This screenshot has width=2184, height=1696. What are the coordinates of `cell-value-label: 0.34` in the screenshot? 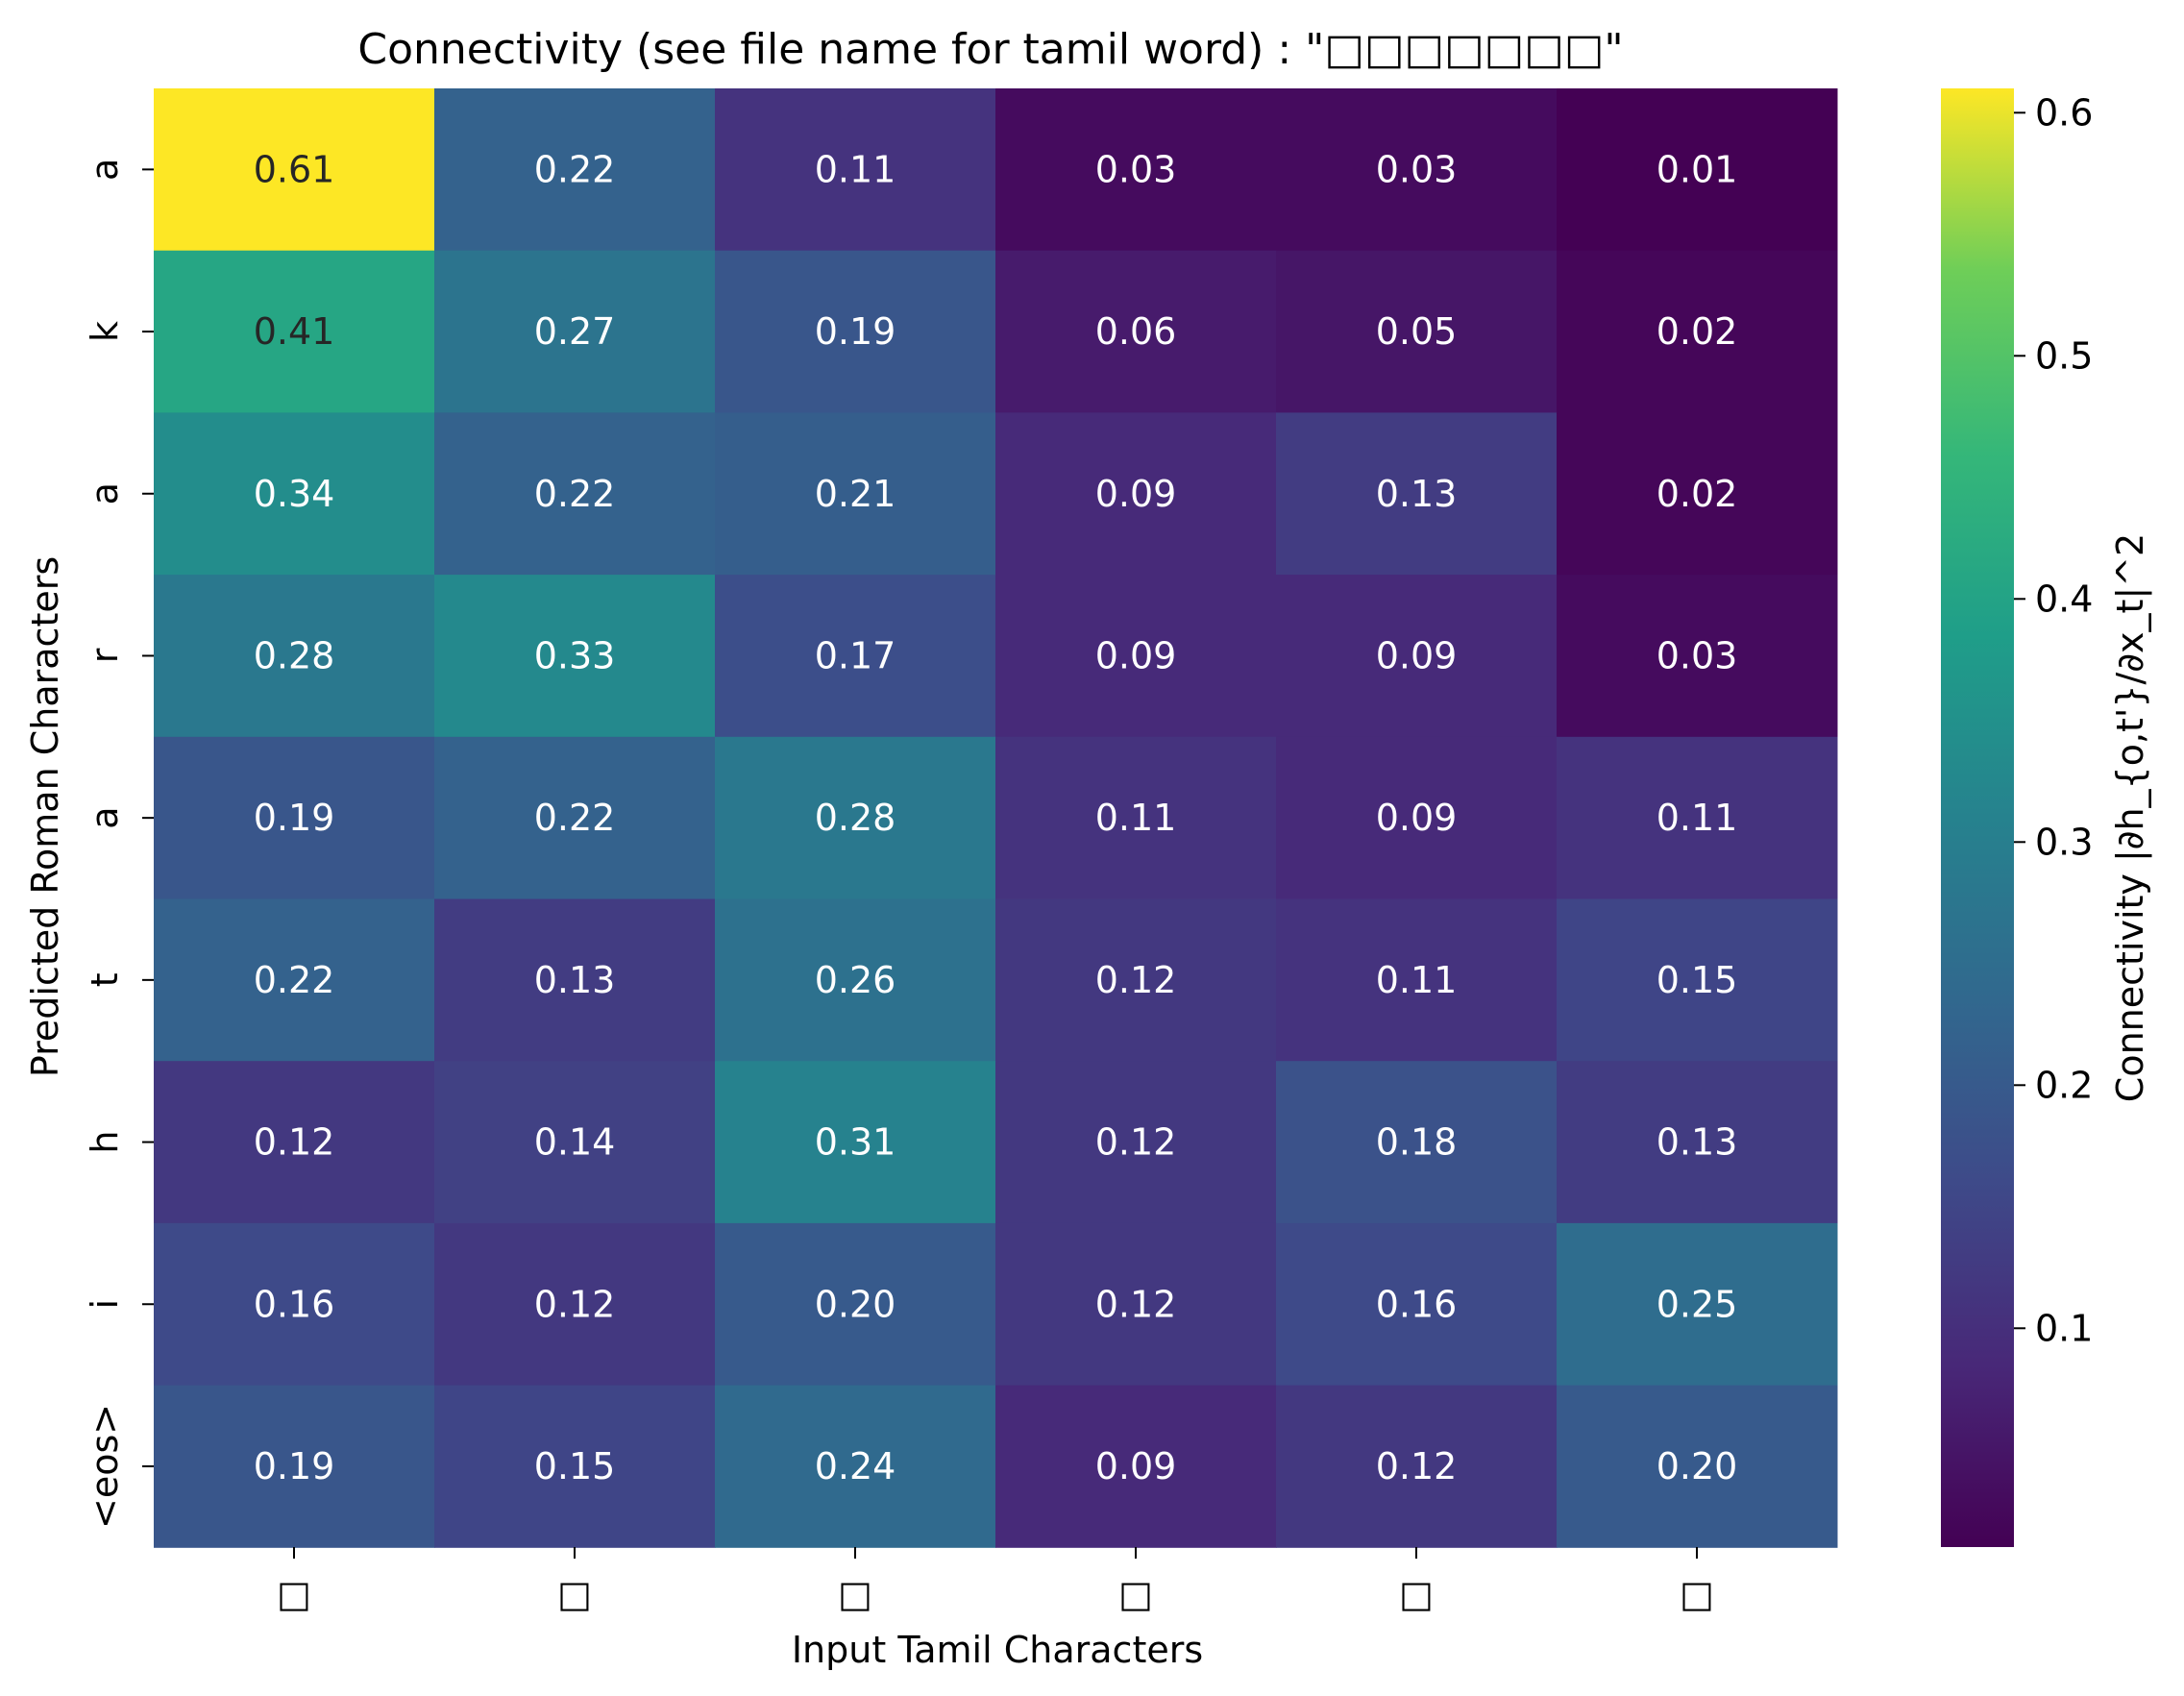 It's located at (294, 494).